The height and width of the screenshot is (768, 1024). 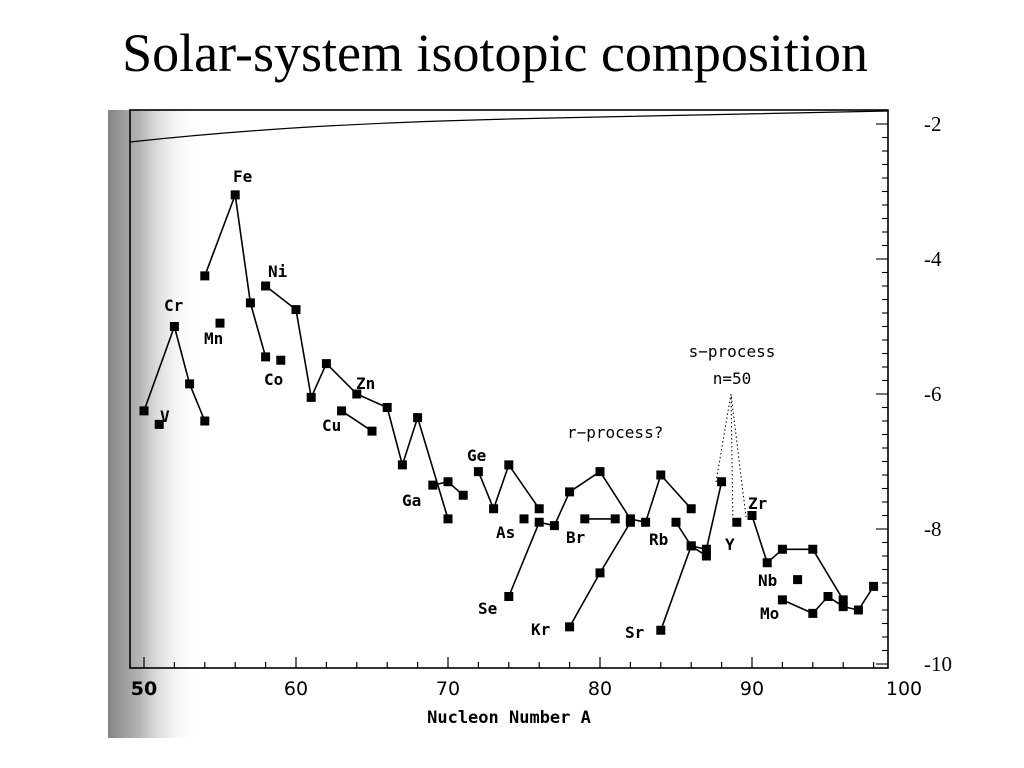 What do you see at coordinates (509, 718) in the screenshot?
I see `x-axis-title: Nucleon Number A` at bounding box center [509, 718].